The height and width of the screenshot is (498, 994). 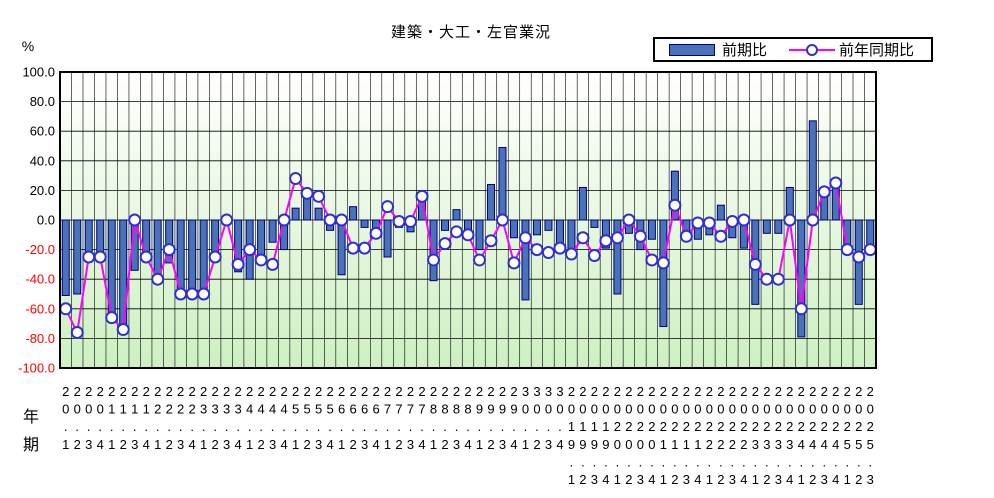 What do you see at coordinates (100, 418) in the screenshot?
I see `x-tick-label: 20.4` at bounding box center [100, 418].